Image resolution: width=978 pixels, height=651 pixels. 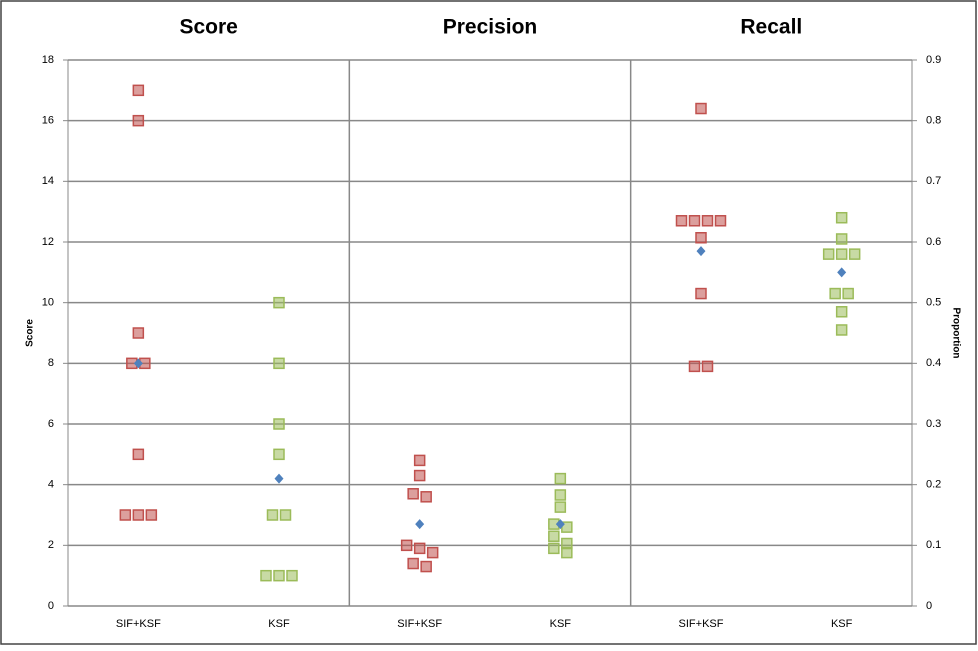 What do you see at coordinates (929, 606) in the screenshot?
I see `y2-tick-label: 0` at bounding box center [929, 606].